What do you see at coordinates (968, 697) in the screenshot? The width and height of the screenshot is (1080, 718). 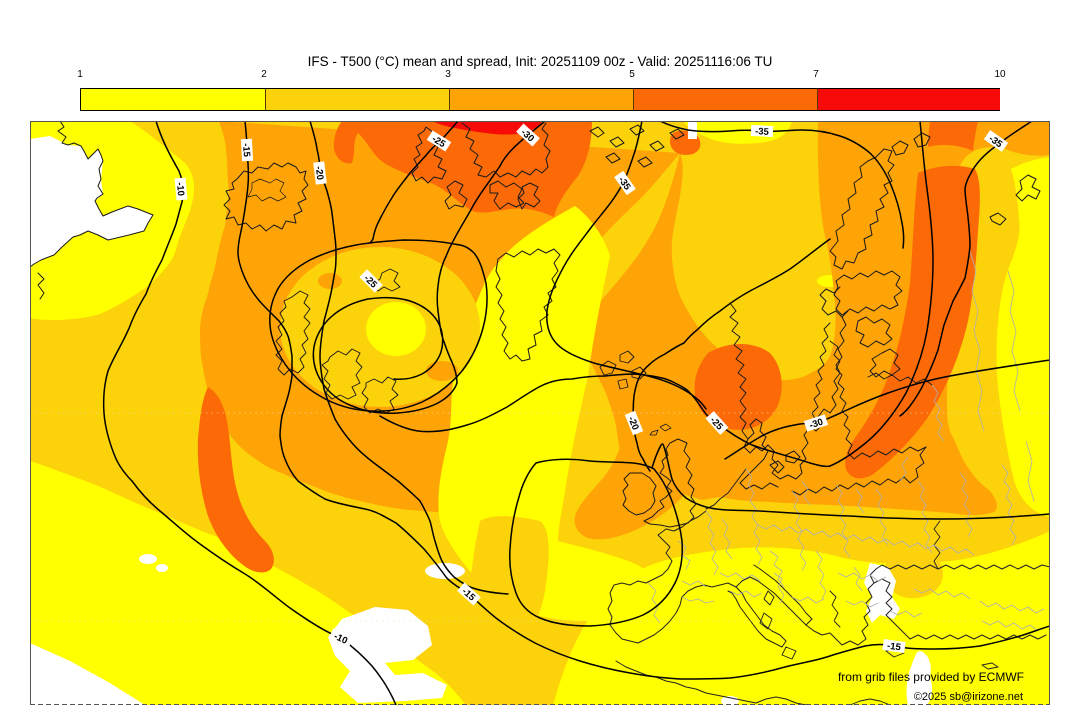 I see `svg-text: ©2025 sb@irizone.net` at bounding box center [968, 697].